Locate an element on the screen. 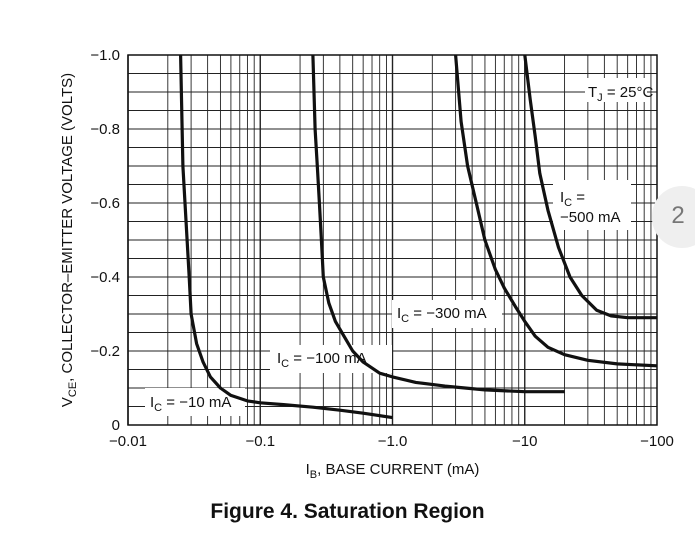 This screenshot has width=695, height=555. x-tick-label: −100 is located at coordinates (657, 441).